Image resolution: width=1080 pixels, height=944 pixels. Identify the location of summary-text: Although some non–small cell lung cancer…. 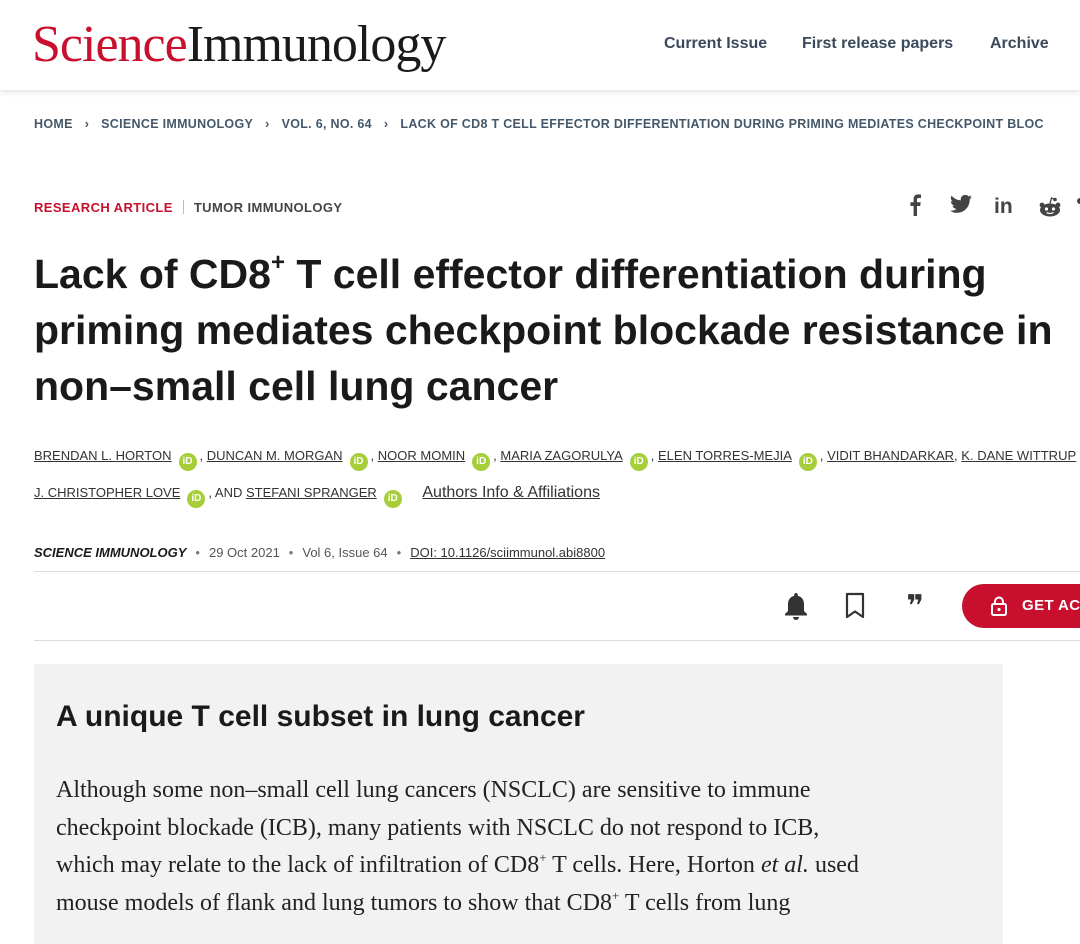
(457, 846).